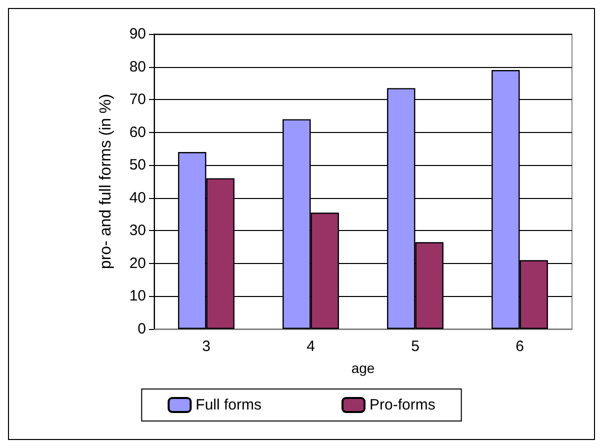 Image resolution: width=603 pixels, height=448 pixels. What do you see at coordinates (137, 263) in the screenshot?
I see `y-tick-label: 20` at bounding box center [137, 263].